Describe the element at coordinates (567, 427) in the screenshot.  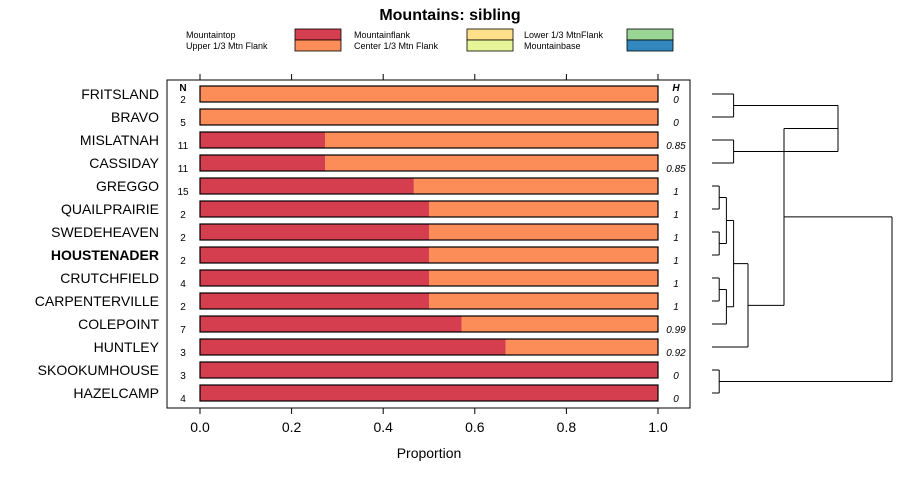
I see `x-tick-label-4: 0.8` at that location.